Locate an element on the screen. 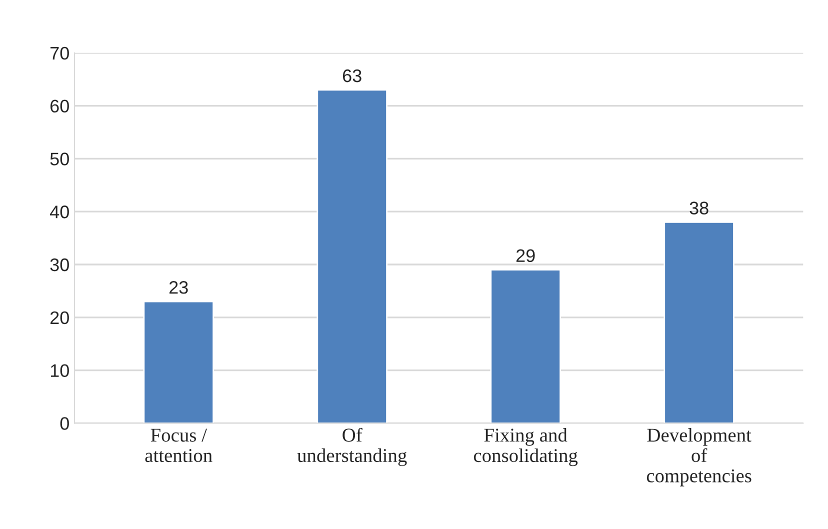  data-label: 38 is located at coordinates (699, 208).